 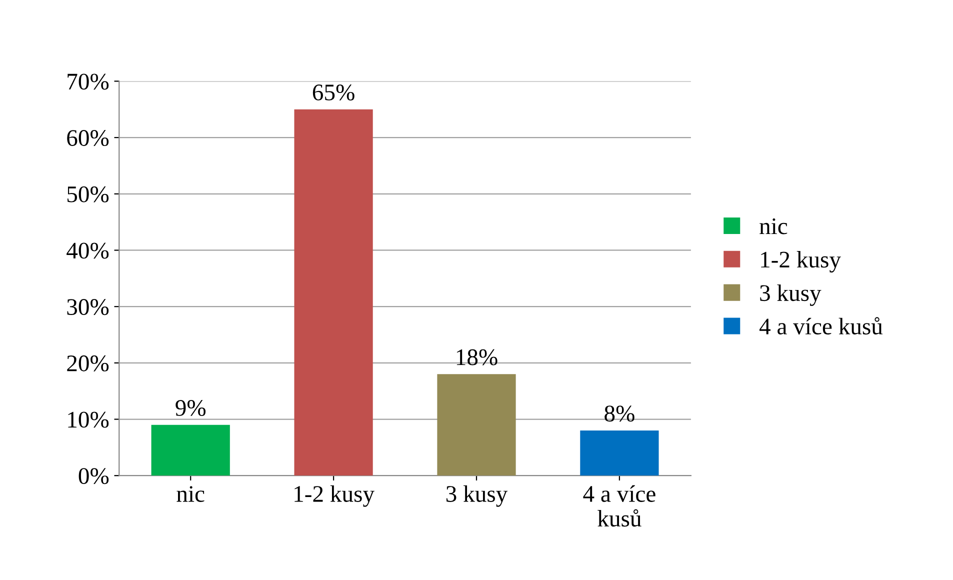 I want to click on y-tick-label: 70%, so click(x=88, y=82).